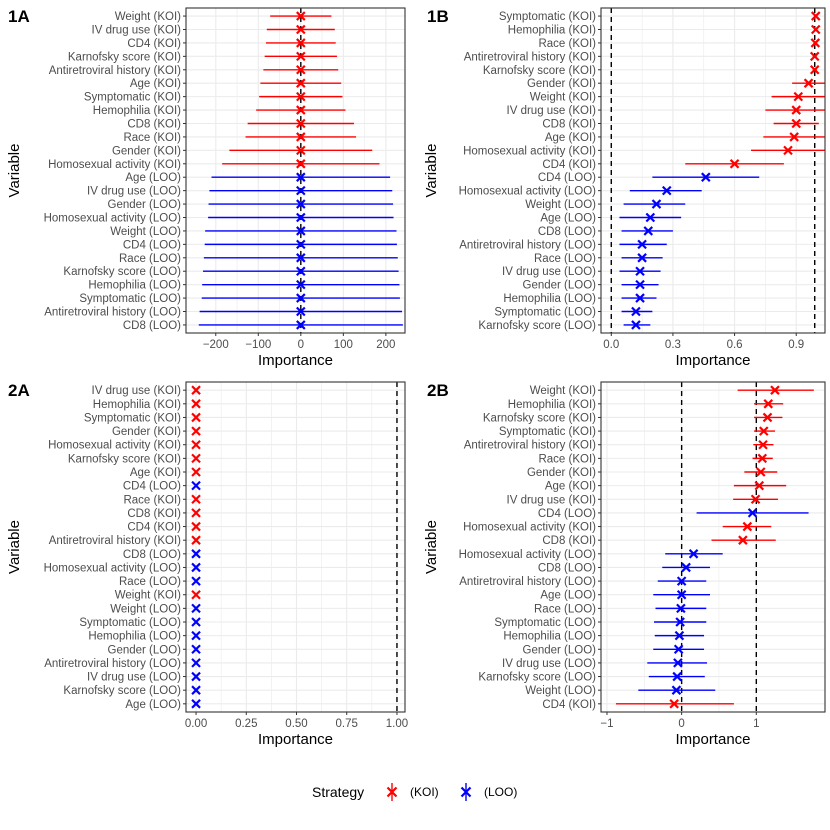  I want to click on x-tick-label: 0.0, so click(611, 345).